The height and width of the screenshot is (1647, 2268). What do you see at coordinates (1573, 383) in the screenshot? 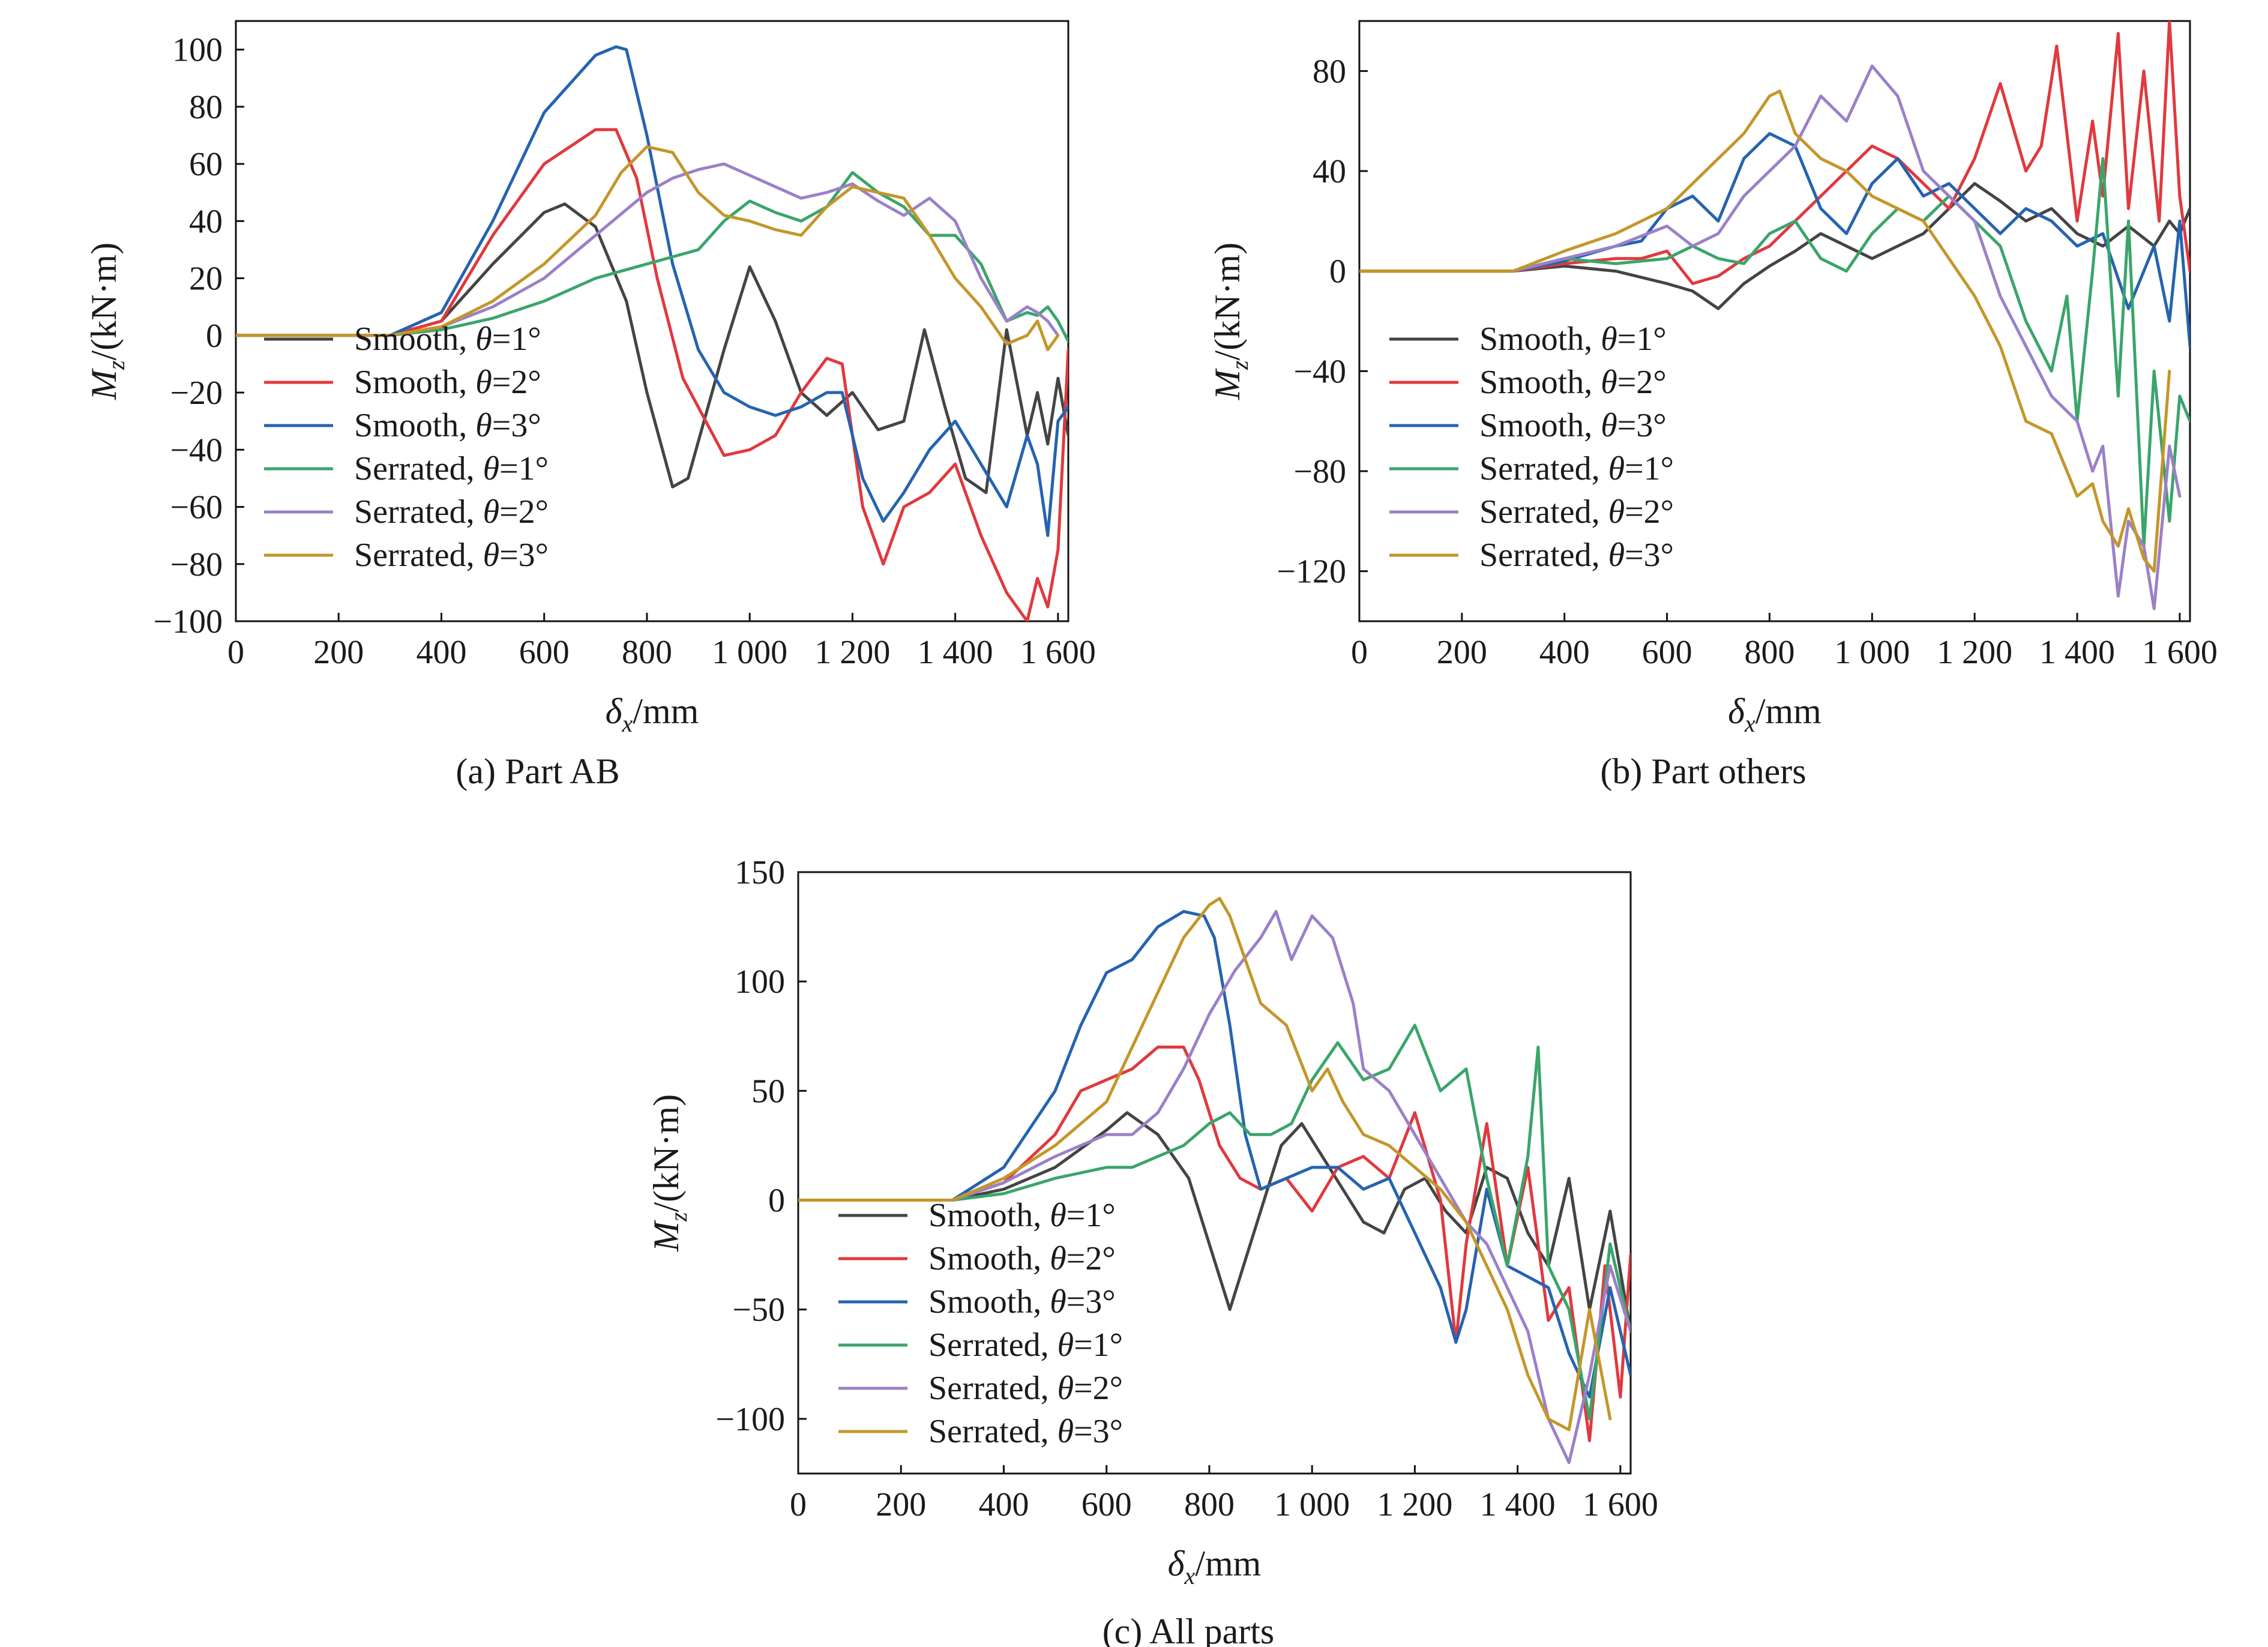
I see `legend-label: Smooth, θ=2°` at bounding box center [1573, 383].